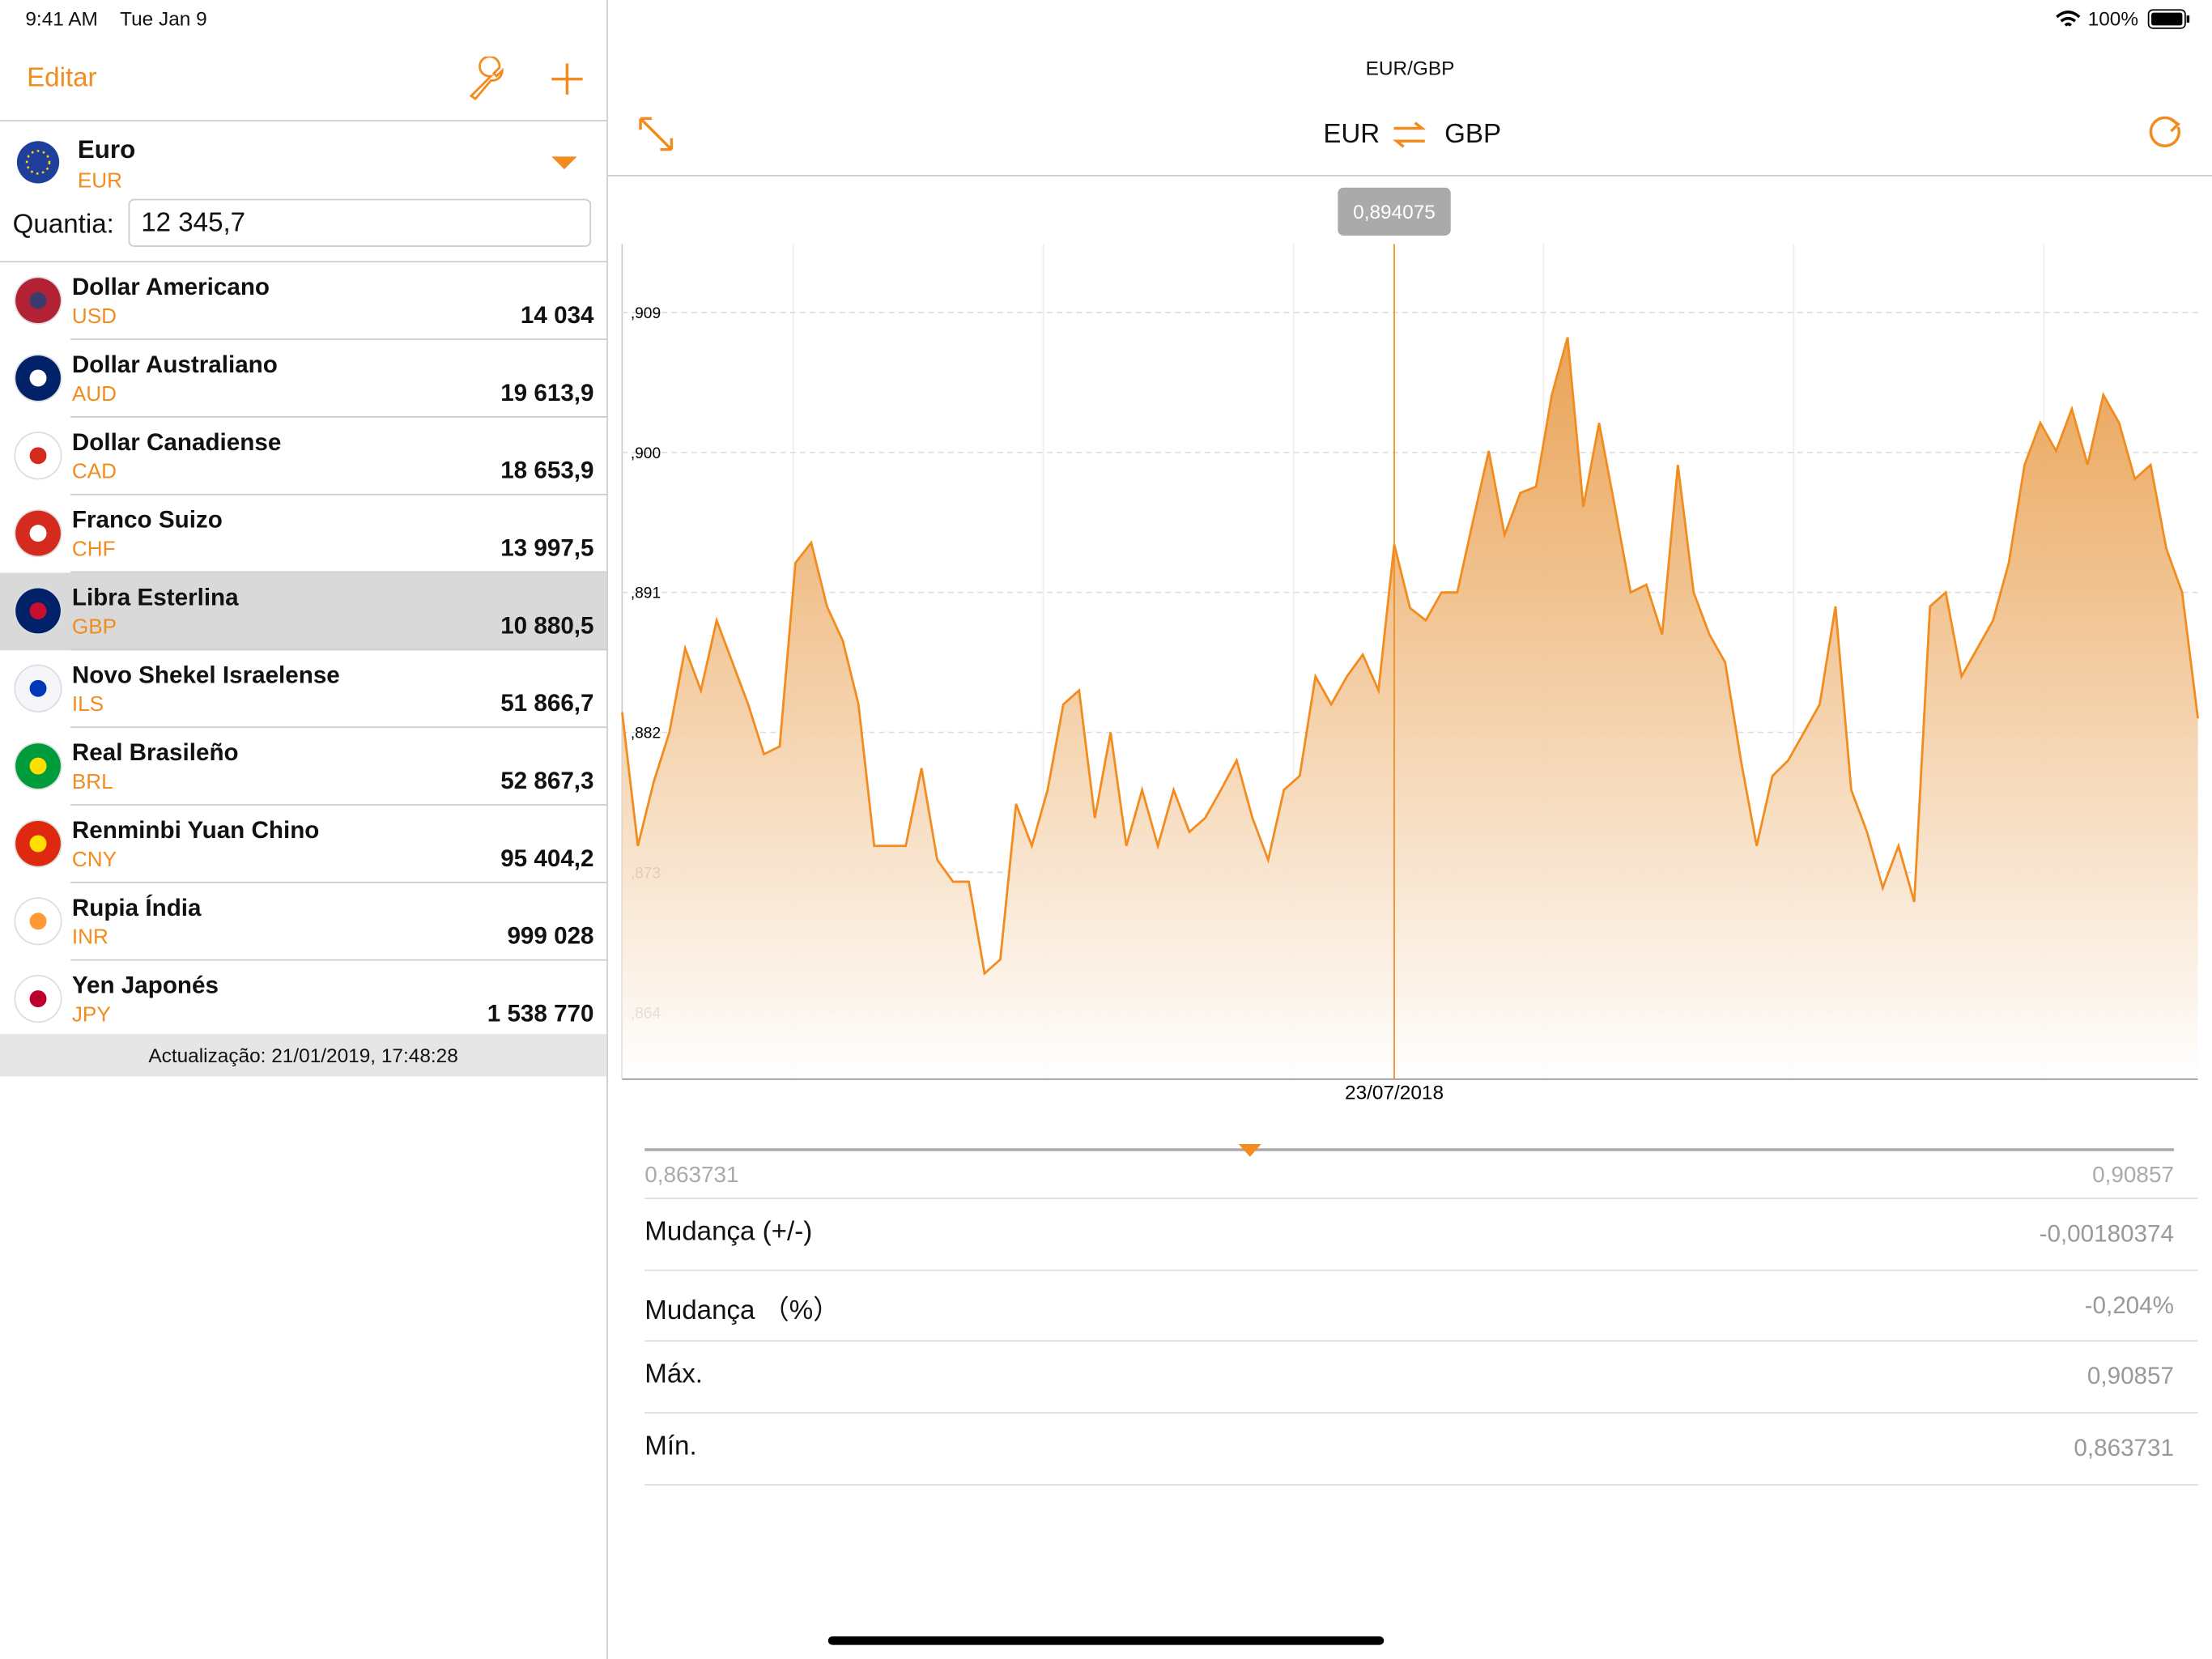 Image resolution: width=2212 pixels, height=1659 pixels. What do you see at coordinates (487, 78) in the screenshot?
I see `settings-icon` at bounding box center [487, 78].